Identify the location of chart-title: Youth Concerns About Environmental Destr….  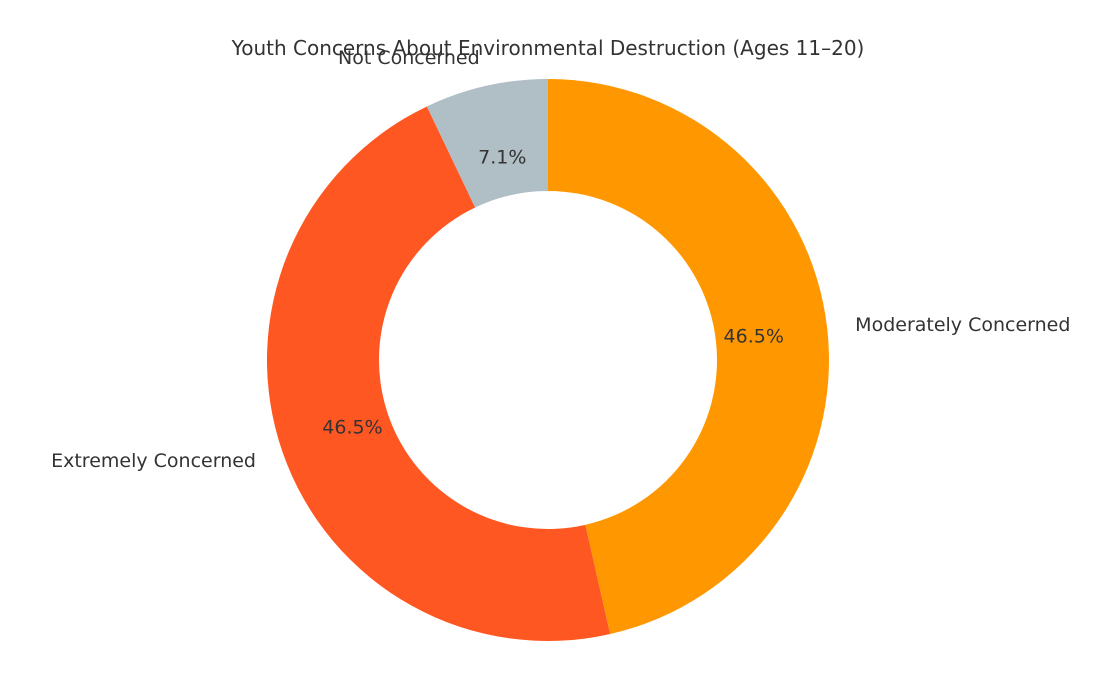
(548, 48).